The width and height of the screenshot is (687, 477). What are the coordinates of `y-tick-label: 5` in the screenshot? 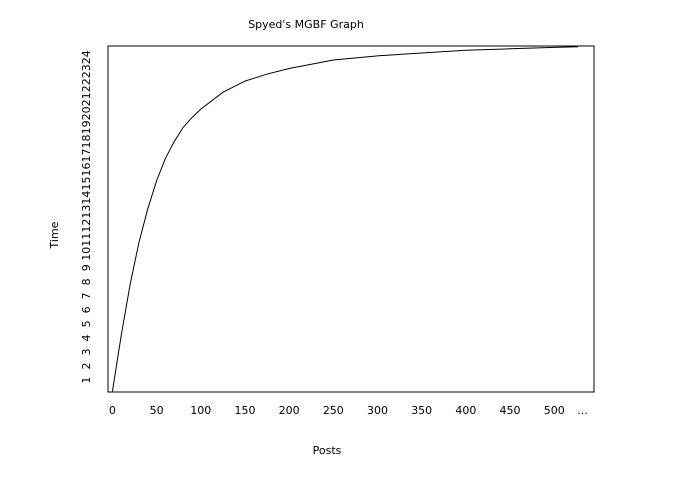 It's located at (86, 323).